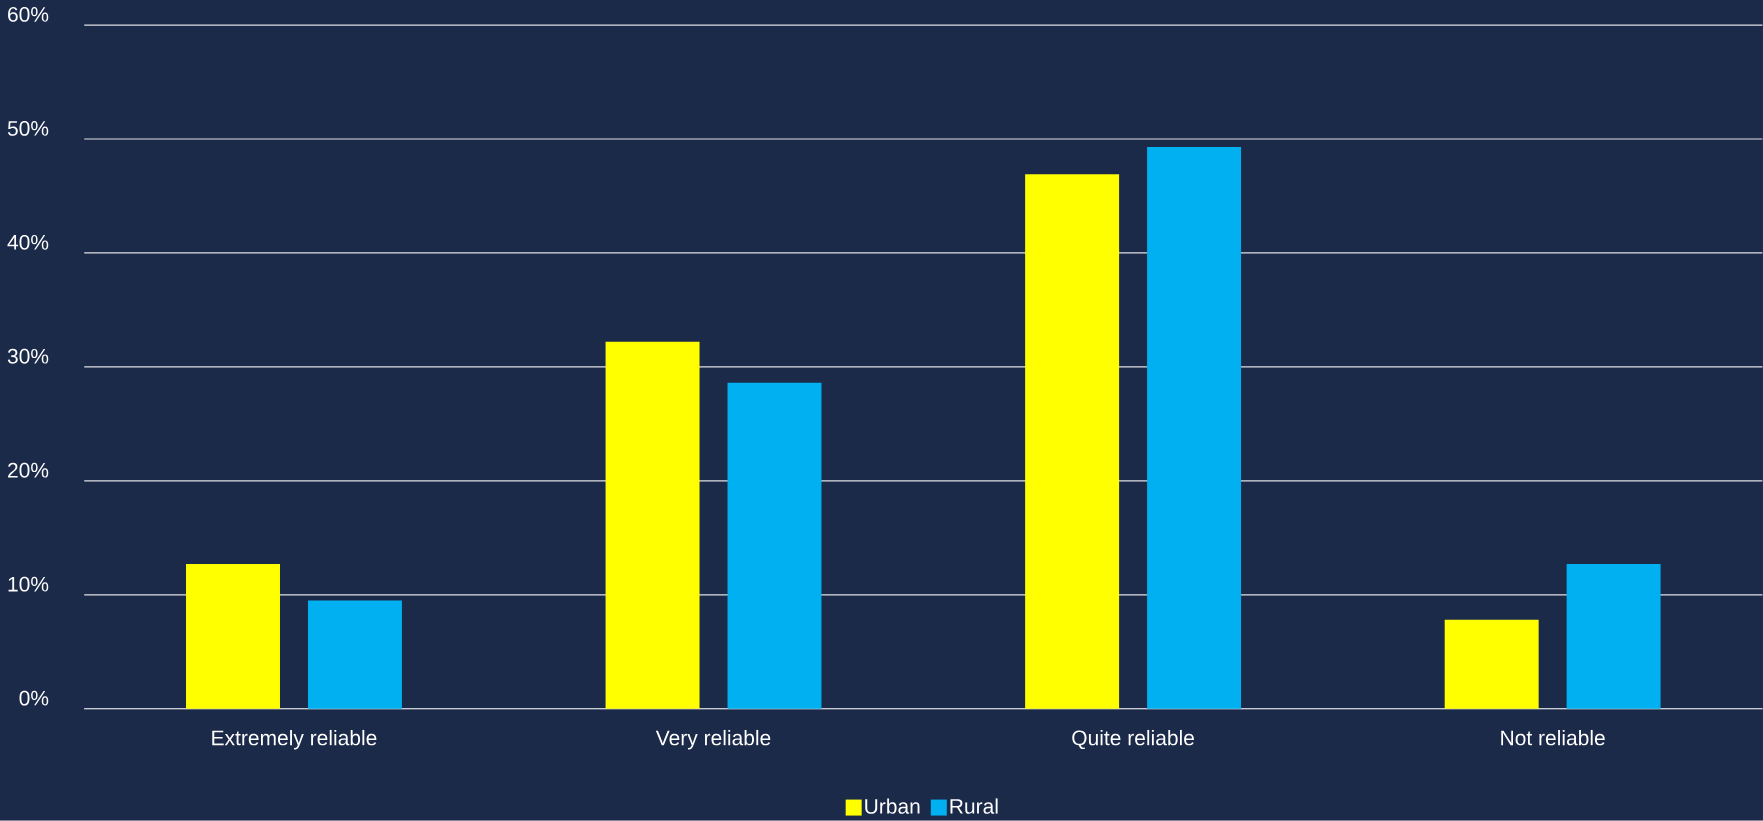  Describe the element at coordinates (974, 806) in the screenshot. I see `legend-label: Rural` at that location.